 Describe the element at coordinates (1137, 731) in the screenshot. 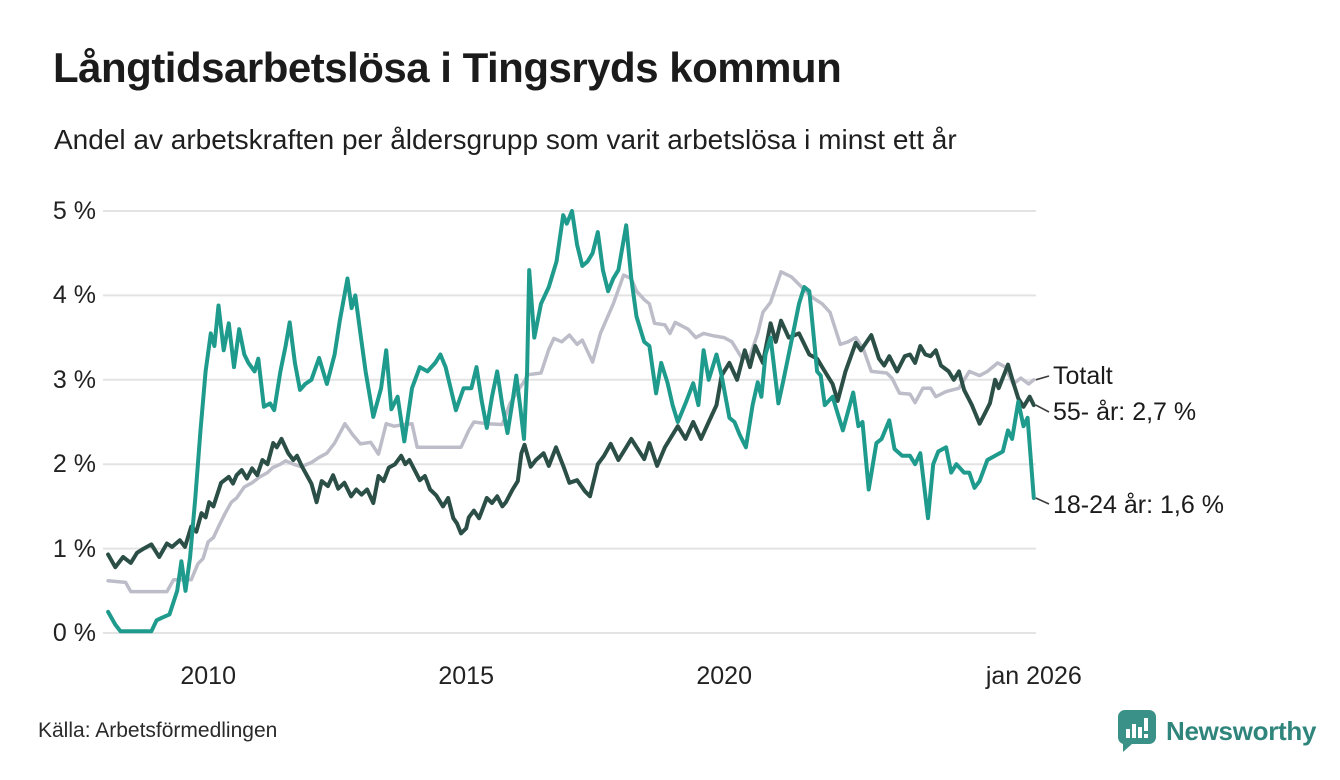

I see `newsworthy-icon` at that location.